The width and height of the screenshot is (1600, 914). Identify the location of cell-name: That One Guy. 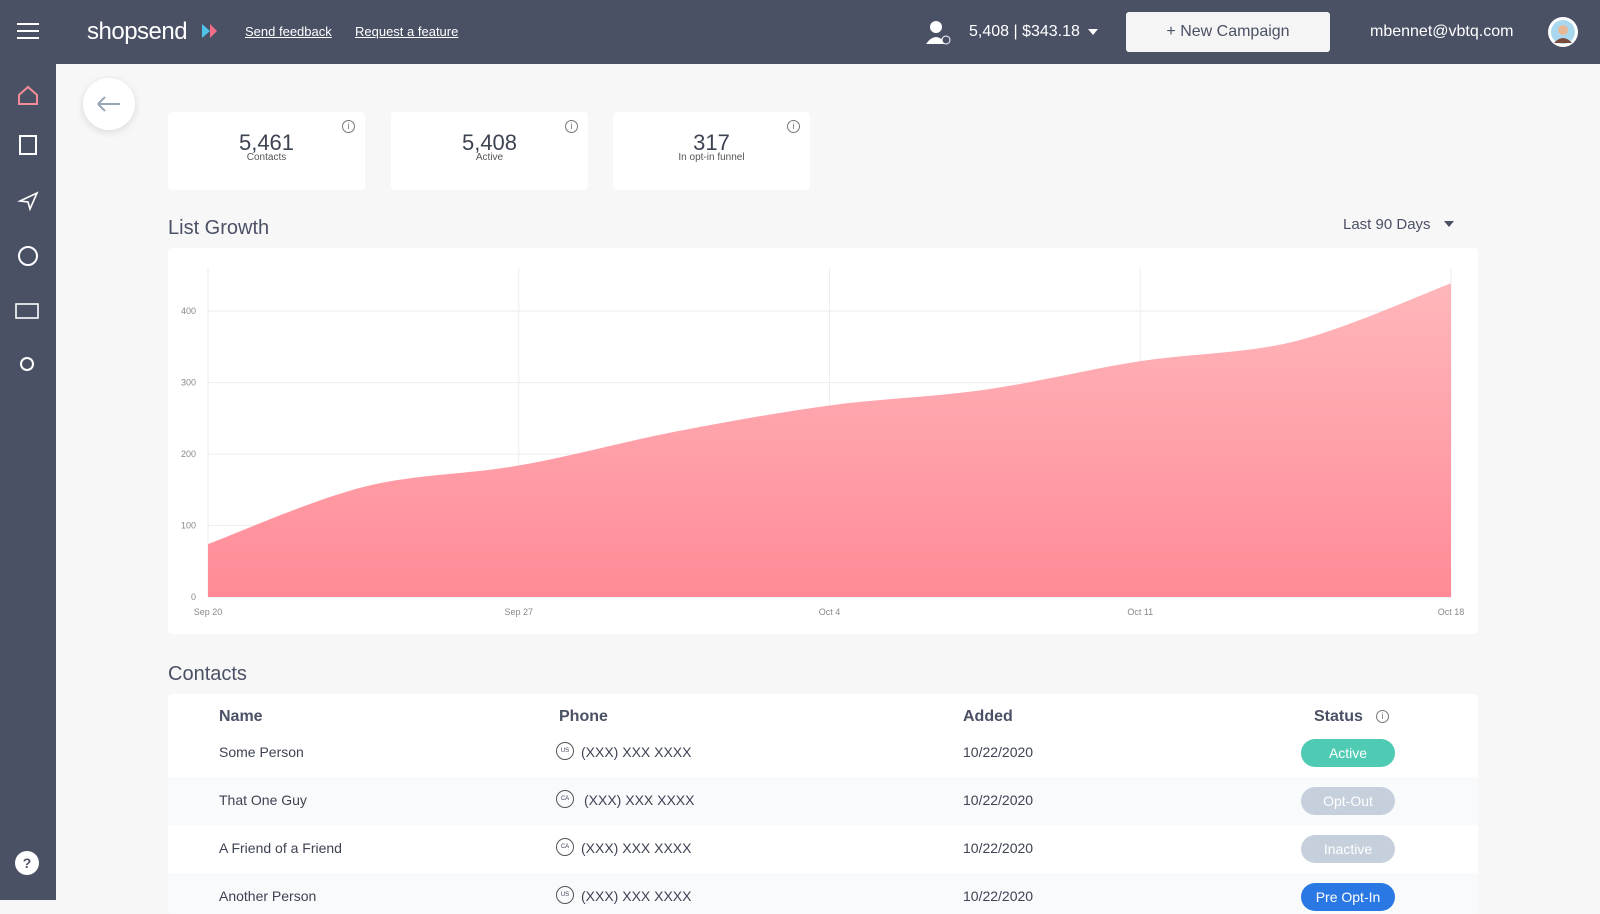
(263, 800).